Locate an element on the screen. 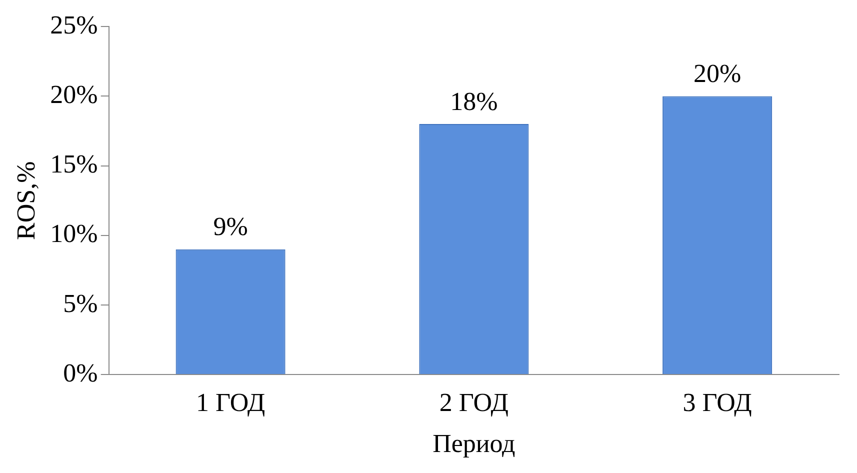 This screenshot has height=473, width=857. y-axis-title: ROS,% is located at coordinates (25, 200).